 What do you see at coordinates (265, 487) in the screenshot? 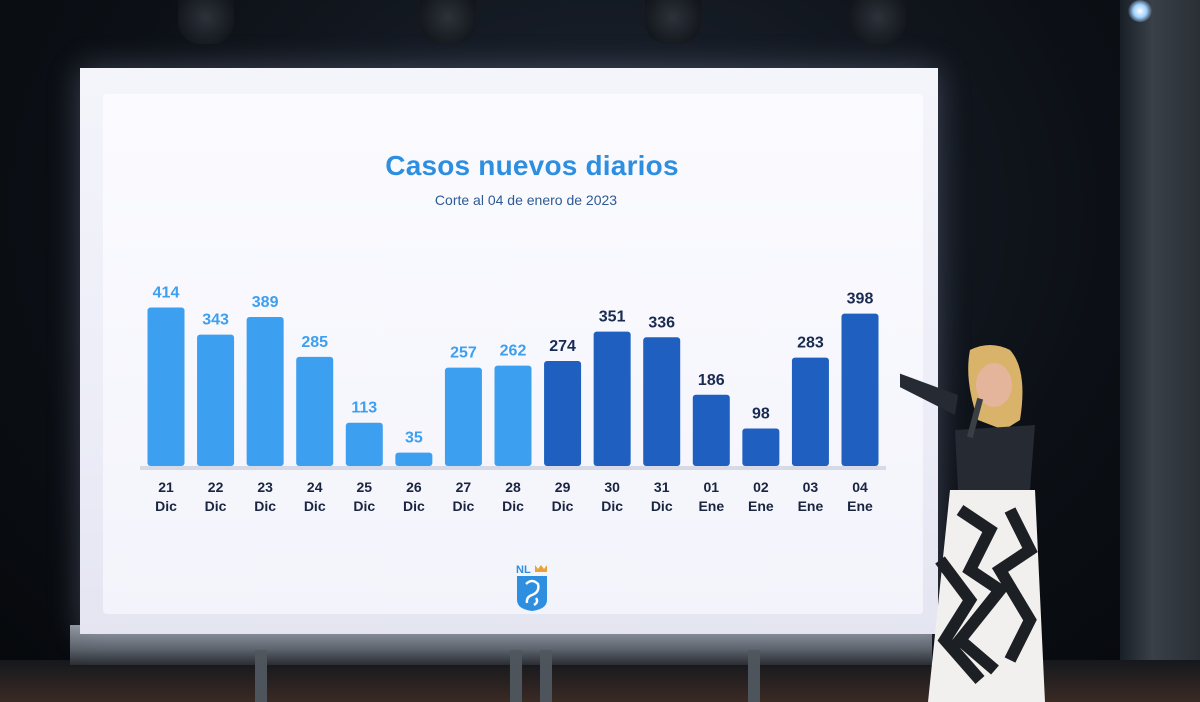
I see `x-tick-day: 23` at bounding box center [265, 487].